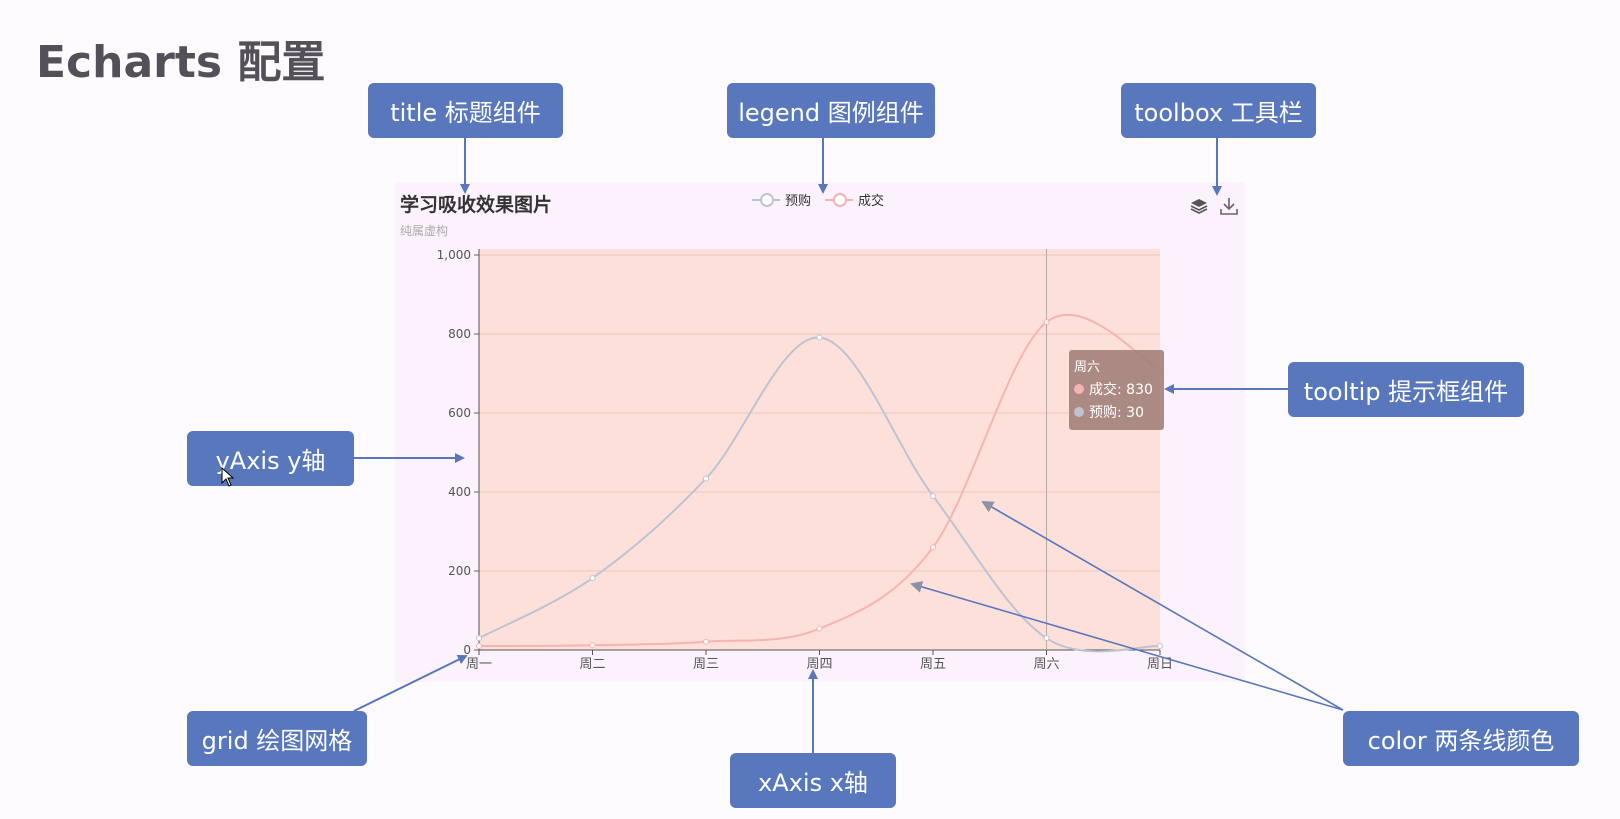  What do you see at coordinates (781, 199) in the screenshot?
I see `legend-item-yugou: 预购` at bounding box center [781, 199].